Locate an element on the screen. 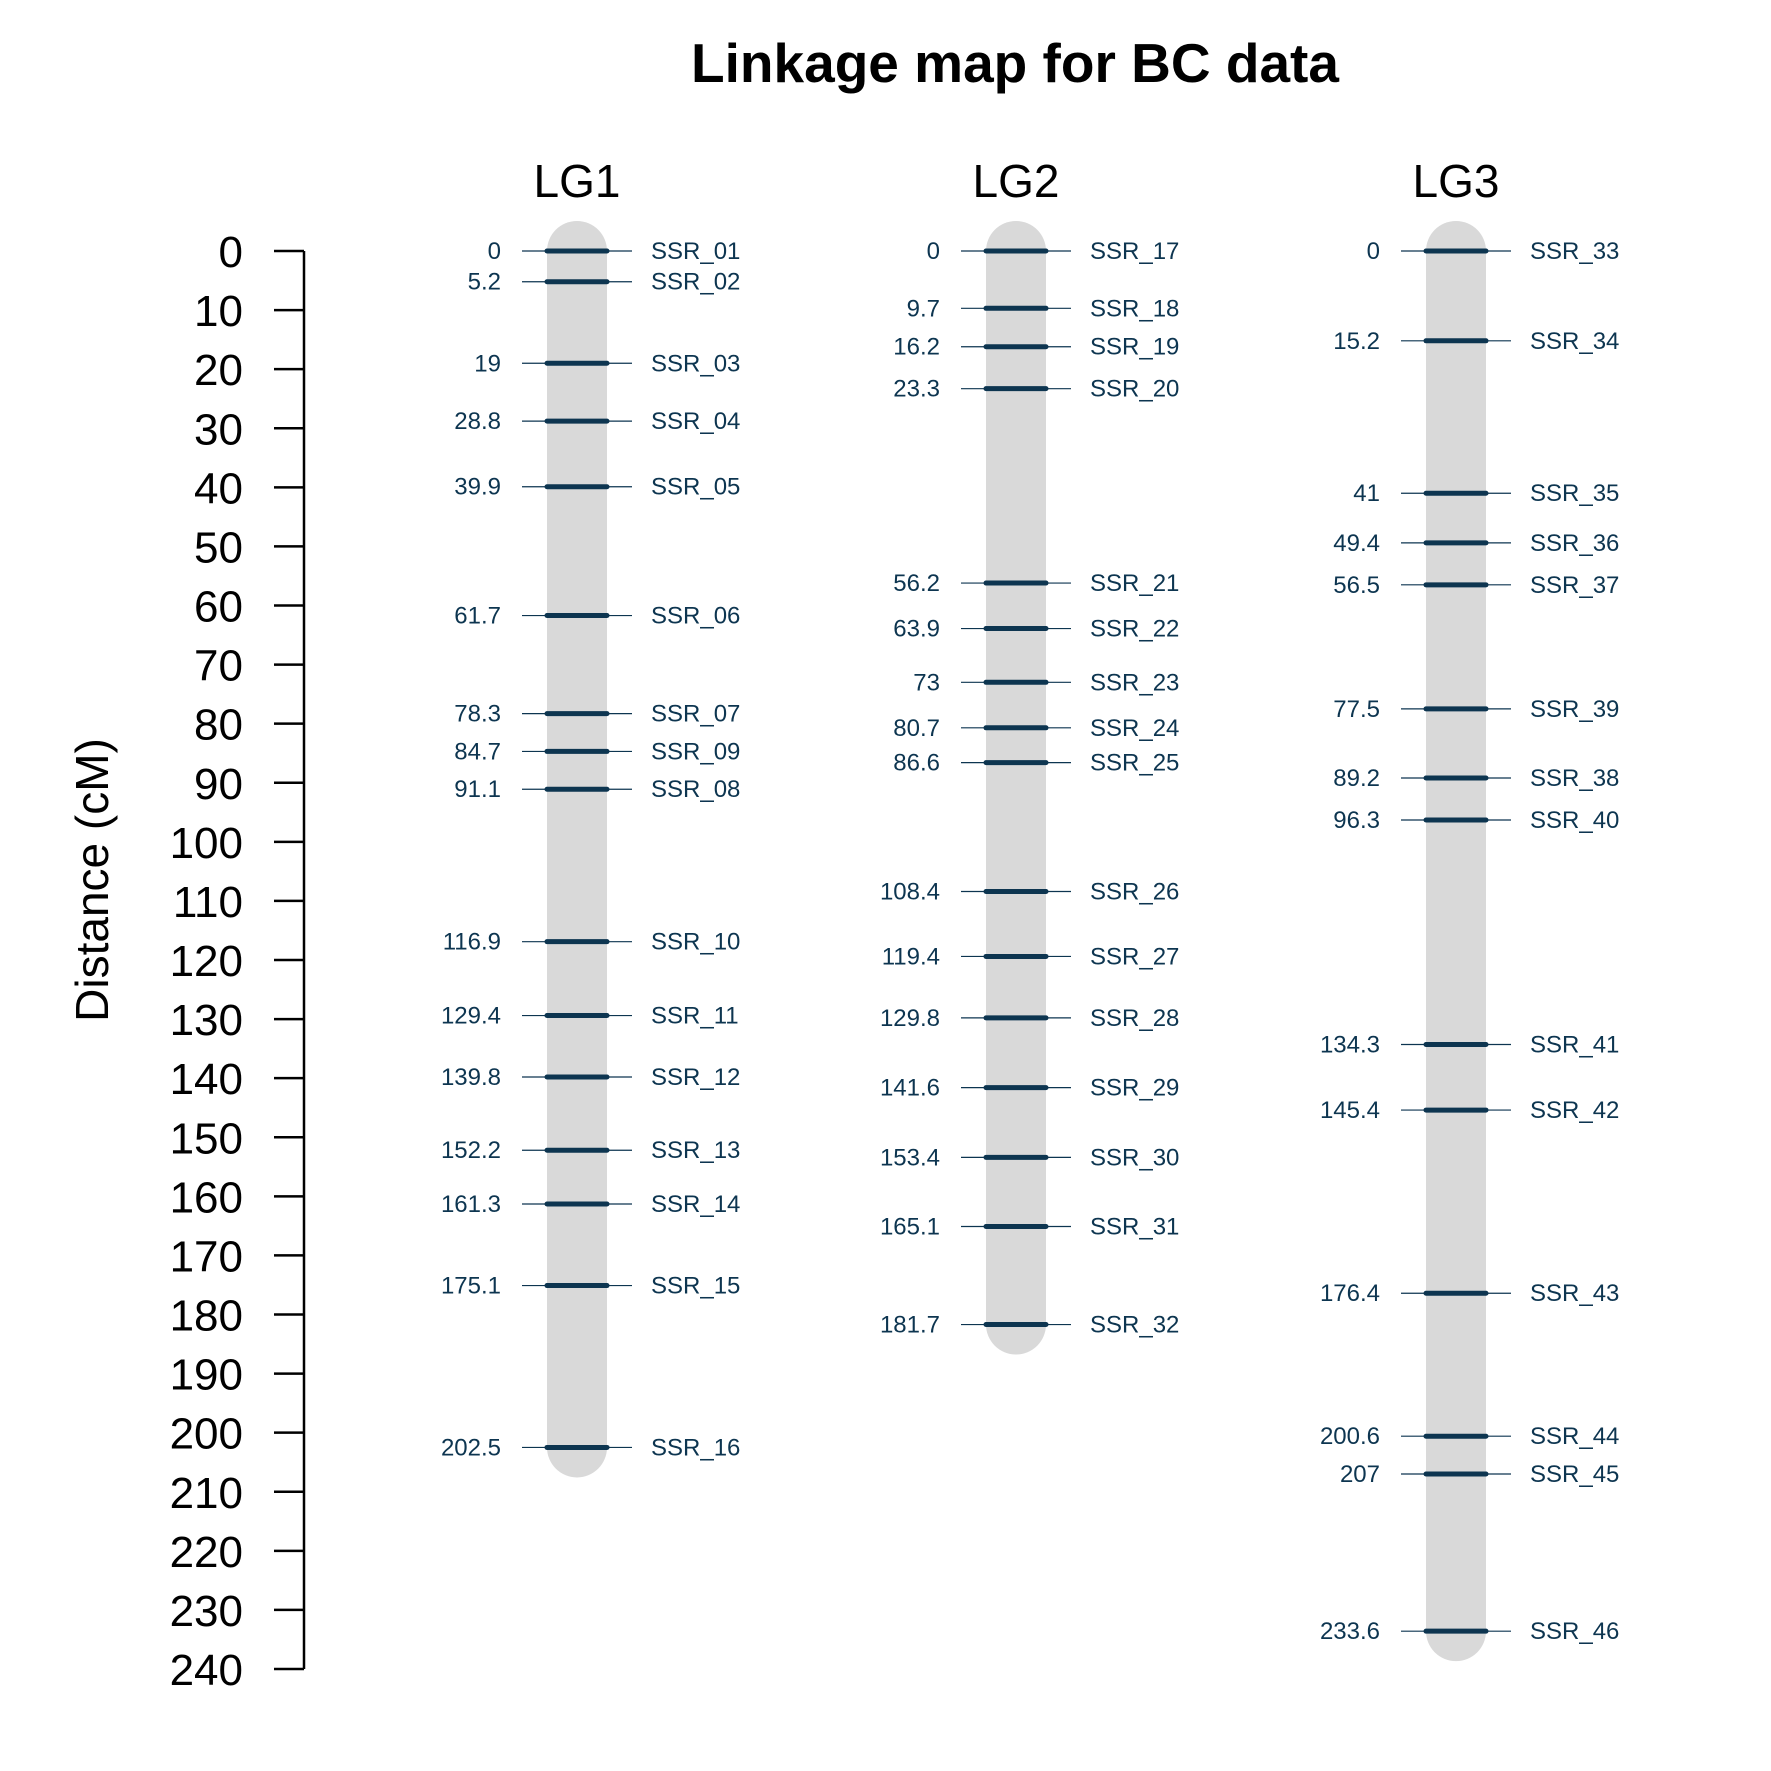 The width and height of the screenshot is (1771, 1771). marker-name-label: SSR_13 is located at coordinates (695, 1150).